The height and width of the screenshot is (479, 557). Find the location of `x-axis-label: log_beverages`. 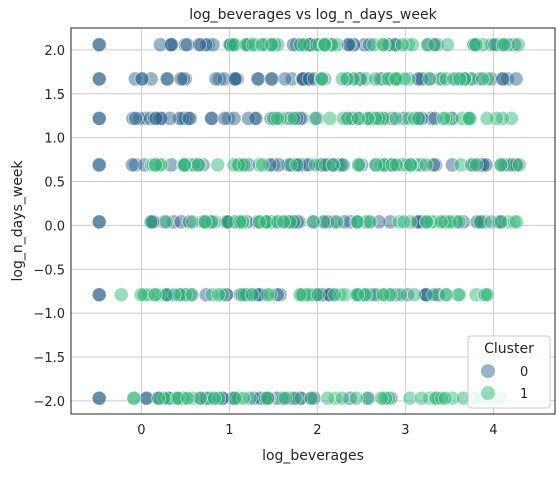

x-axis-label: log_beverages is located at coordinates (313, 456).